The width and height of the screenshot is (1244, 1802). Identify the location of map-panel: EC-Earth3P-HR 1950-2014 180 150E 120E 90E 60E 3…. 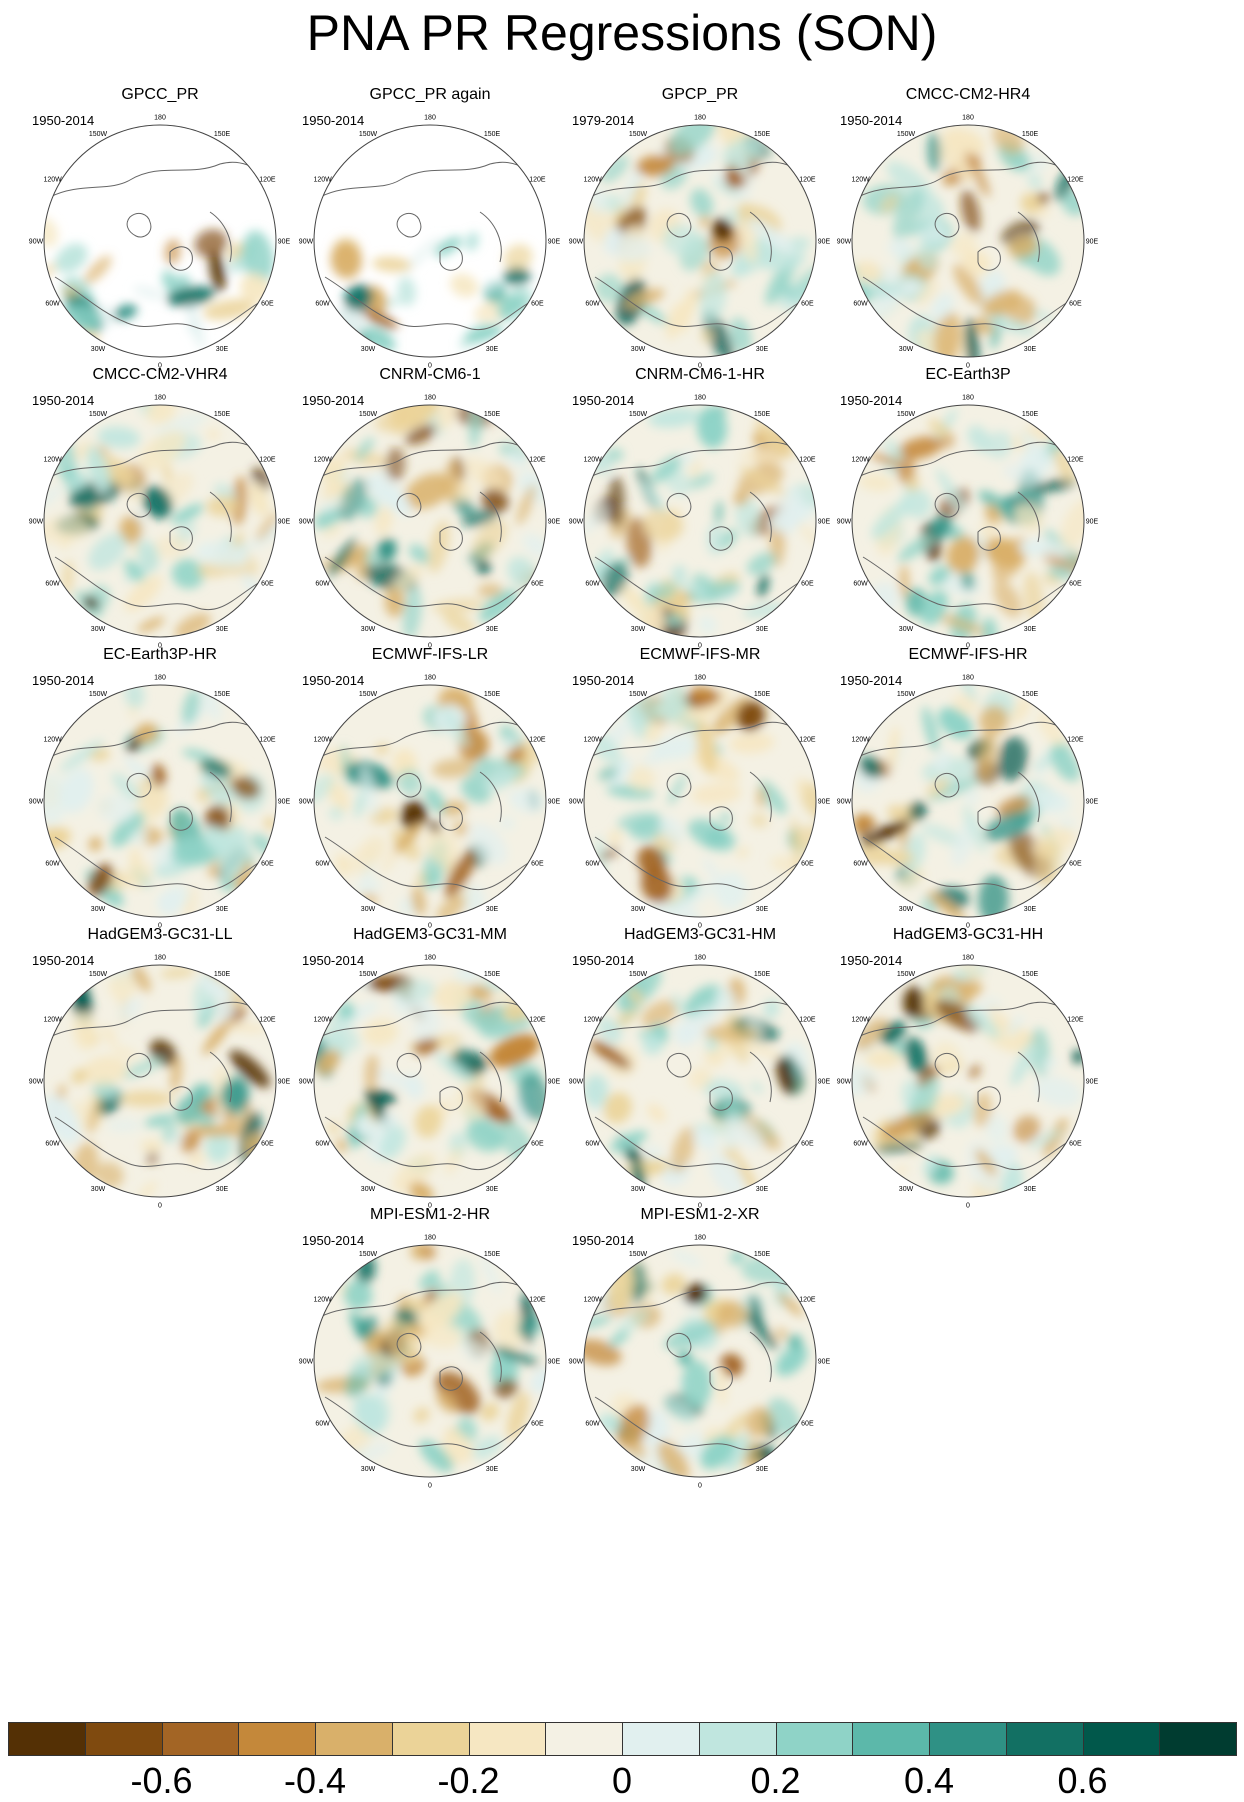
(160, 796).